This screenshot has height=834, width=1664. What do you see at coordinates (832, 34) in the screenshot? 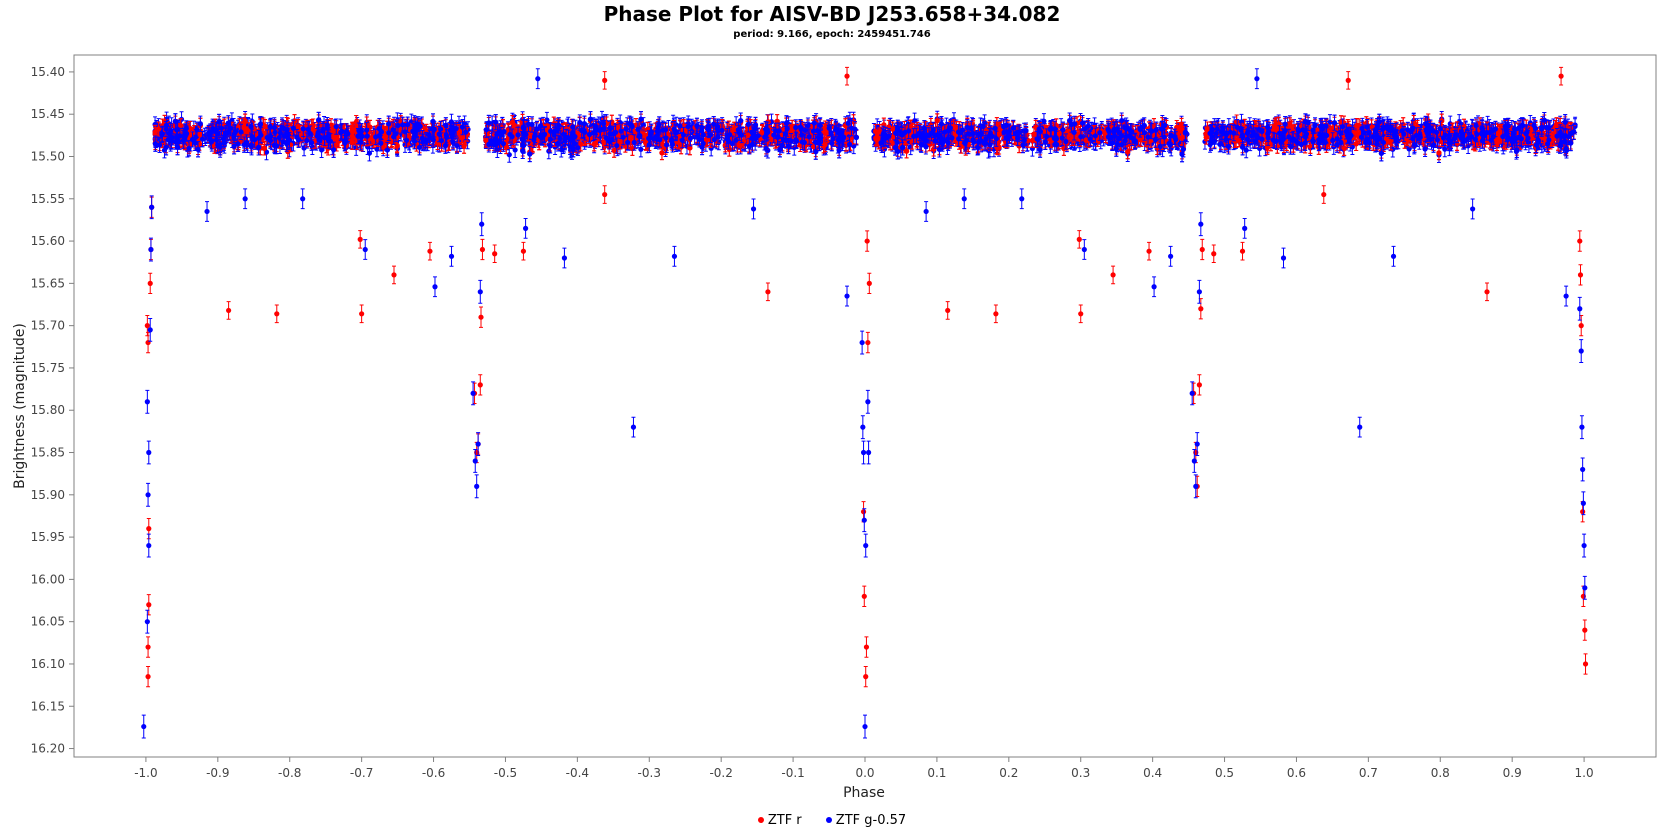
I see `chart-subtitle: period: 9.166, epoch: 2459451.746` at bounding box center [832, 34].